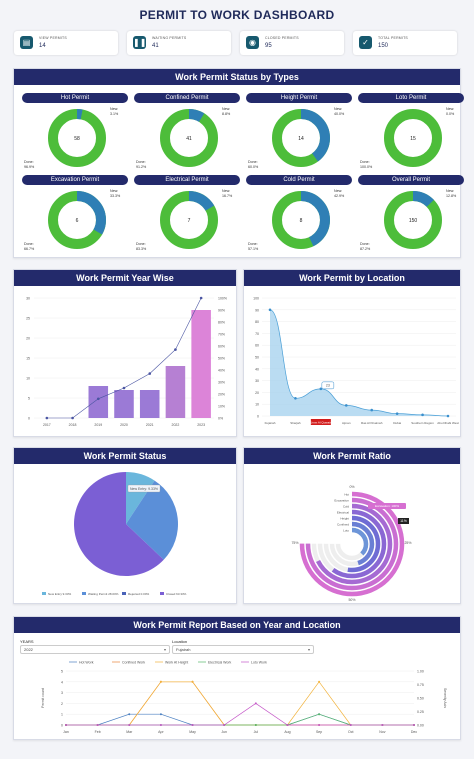  Describe the element at coordinates (29, 419) in the screenshot. I see `y-tick-label: 0` at that location.